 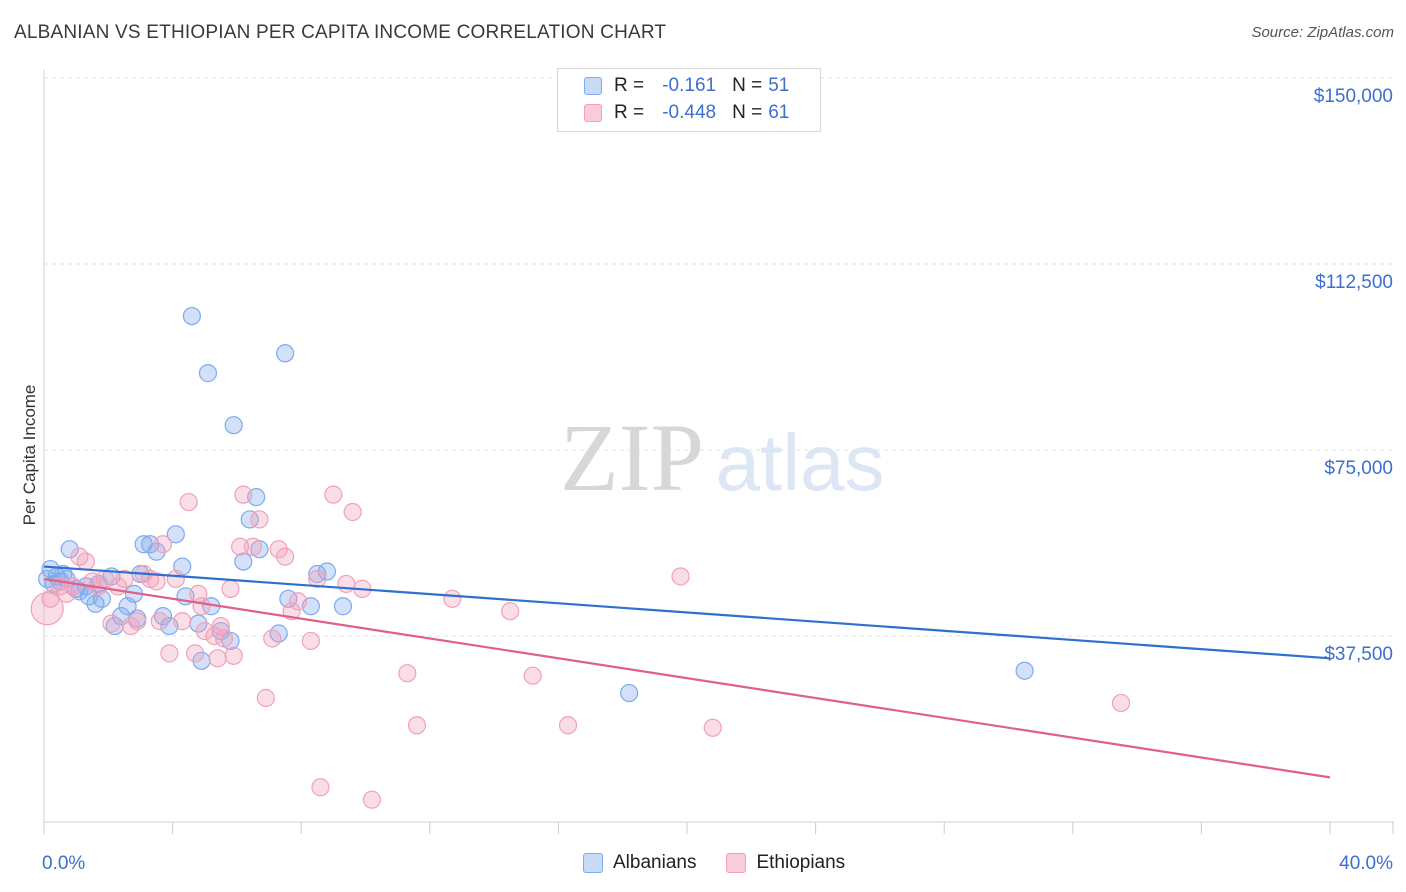 What do you see at coordinates (718, 828) in the screenshot?
I see `x-ticks` at bounding box center [718, 828].